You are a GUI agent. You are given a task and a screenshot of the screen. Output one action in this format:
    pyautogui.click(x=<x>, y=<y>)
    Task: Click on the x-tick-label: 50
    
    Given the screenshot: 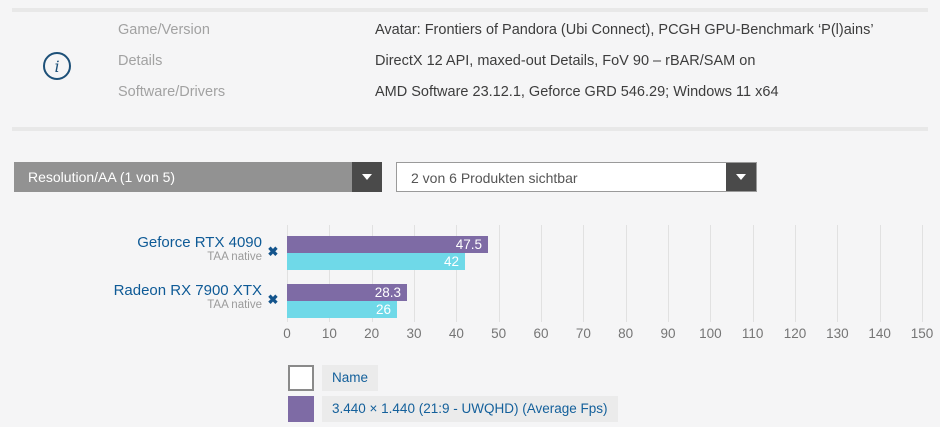 What is the action you would take?
    pyautogui.click(x=499, y=333)
    